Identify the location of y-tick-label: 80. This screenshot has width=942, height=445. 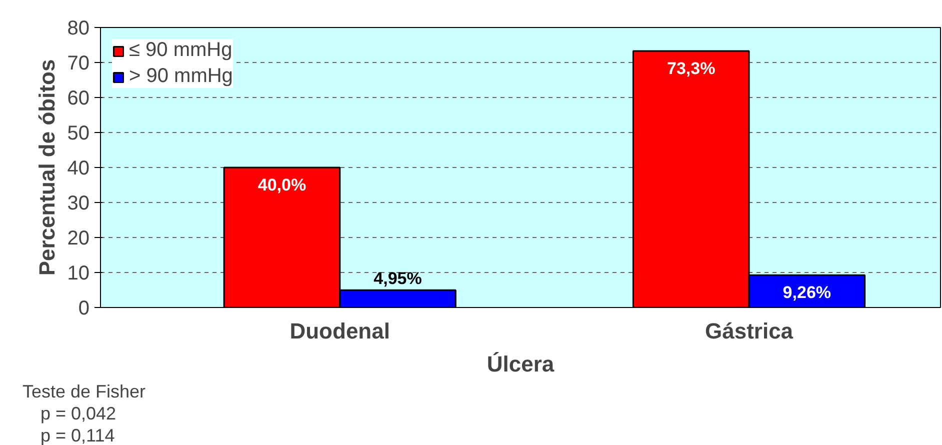
(78, 29).